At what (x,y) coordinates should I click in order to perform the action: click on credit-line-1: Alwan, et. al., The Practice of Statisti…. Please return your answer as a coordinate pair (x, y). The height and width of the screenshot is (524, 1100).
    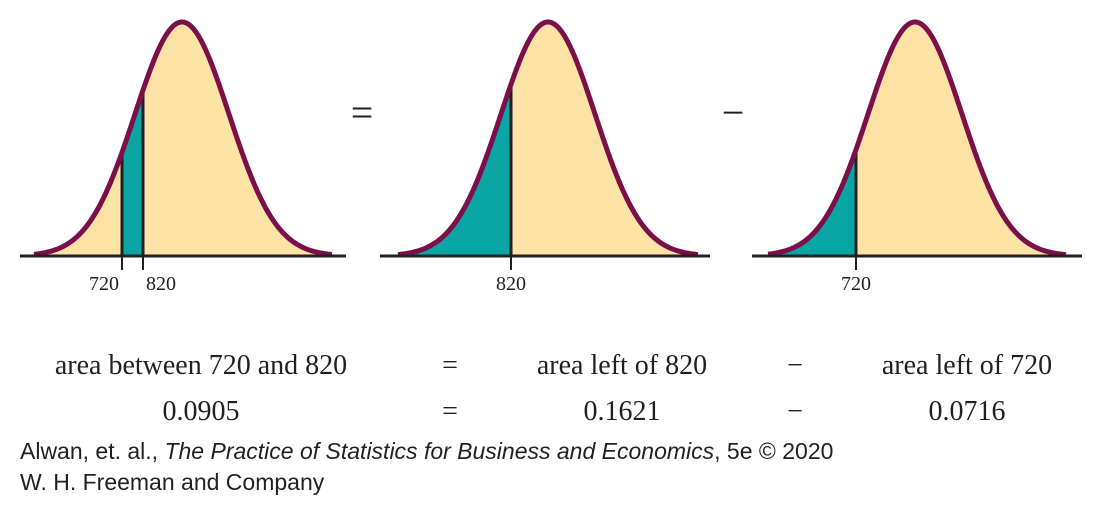
    Looking at the image, I should click on (426, 451).